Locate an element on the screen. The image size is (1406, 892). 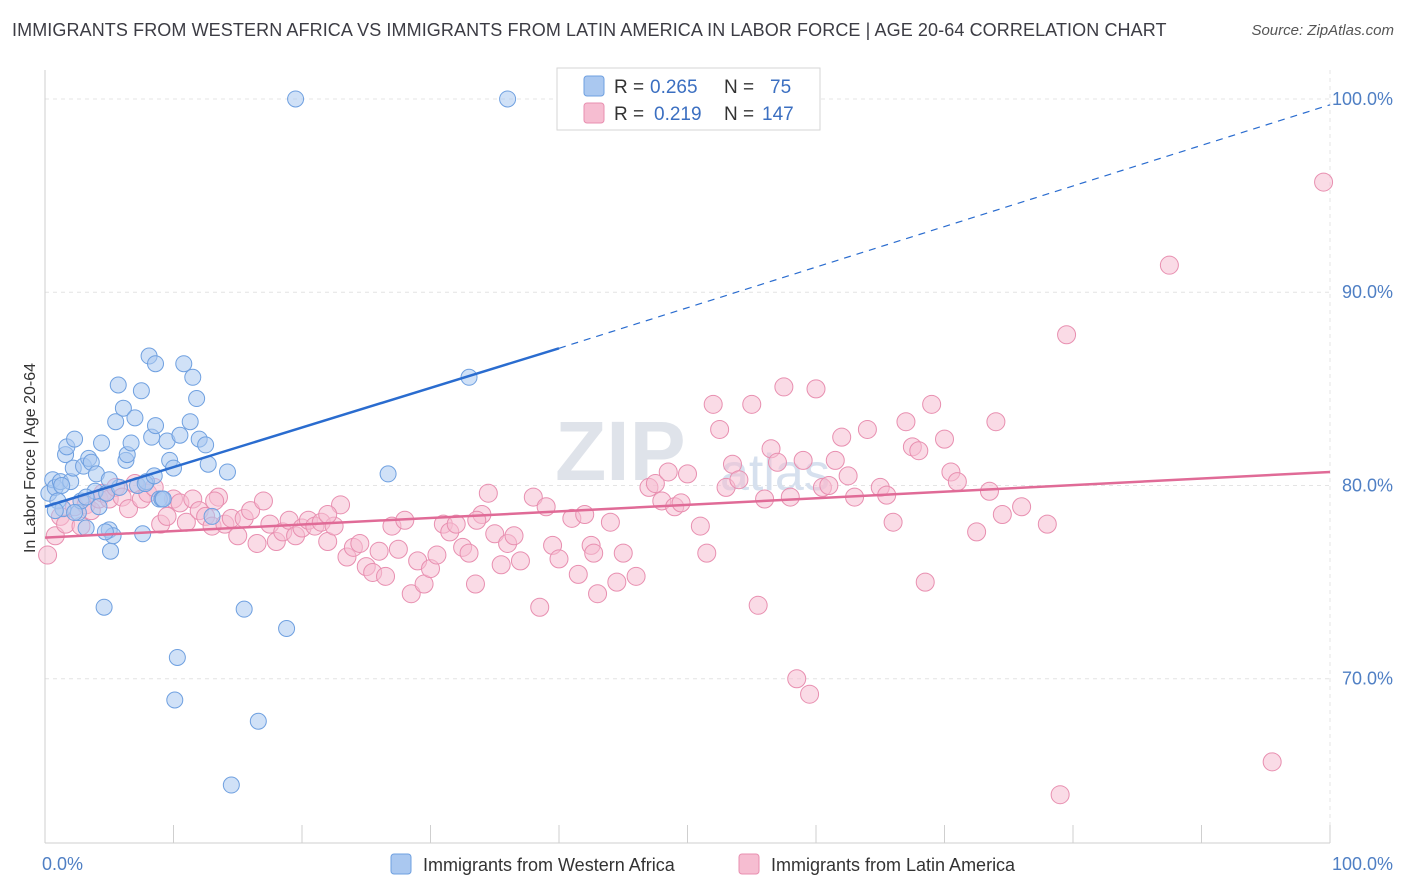
y-axis-label: In Labor Force | Age 20-64 is located at coordinates (30, 458).